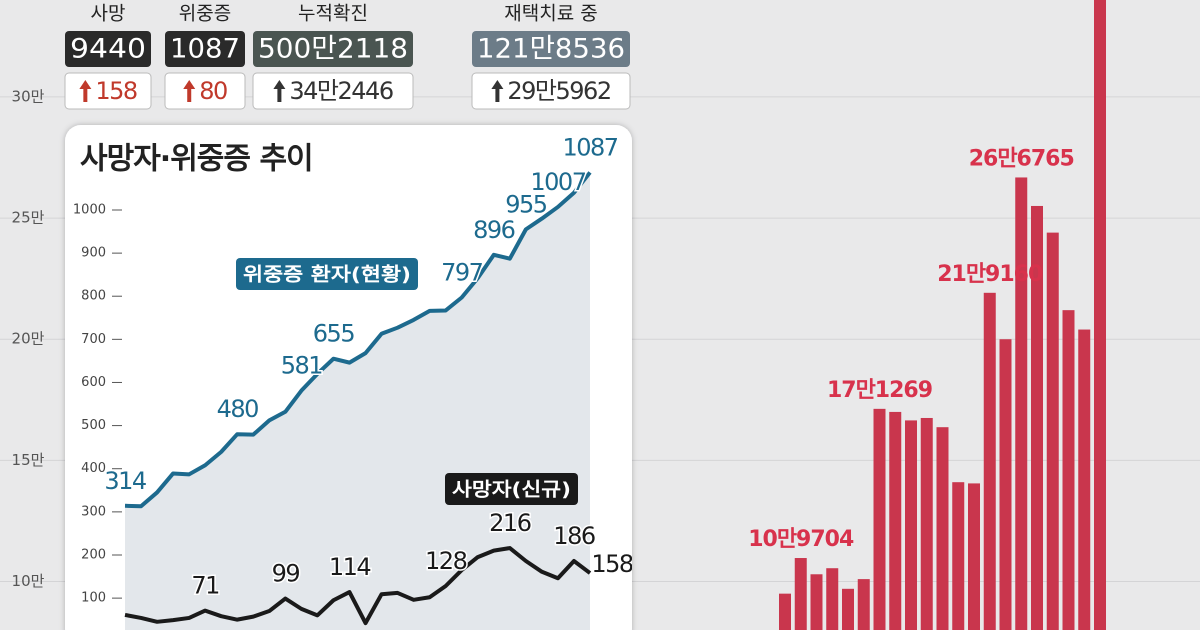  Describe the element at coordinates (93, 598) in the screenshot. I see `y-tick-label: 100` at that location.